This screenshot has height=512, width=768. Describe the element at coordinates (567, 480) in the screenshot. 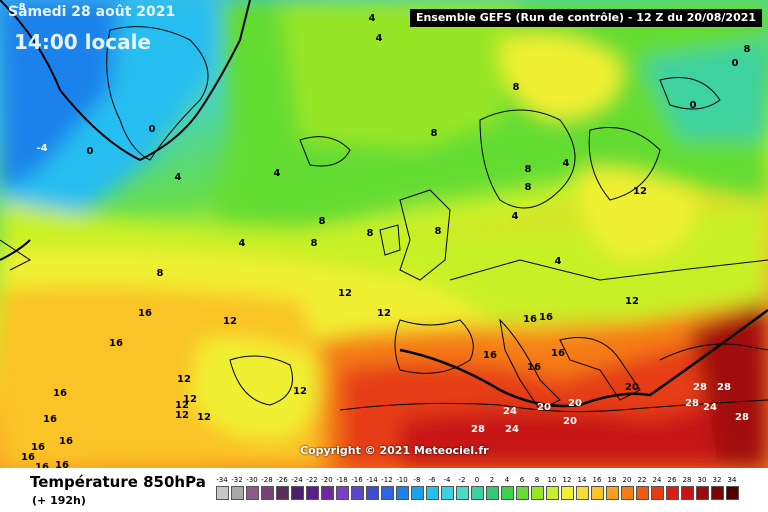

I see `legend-tick: 12` at that location.